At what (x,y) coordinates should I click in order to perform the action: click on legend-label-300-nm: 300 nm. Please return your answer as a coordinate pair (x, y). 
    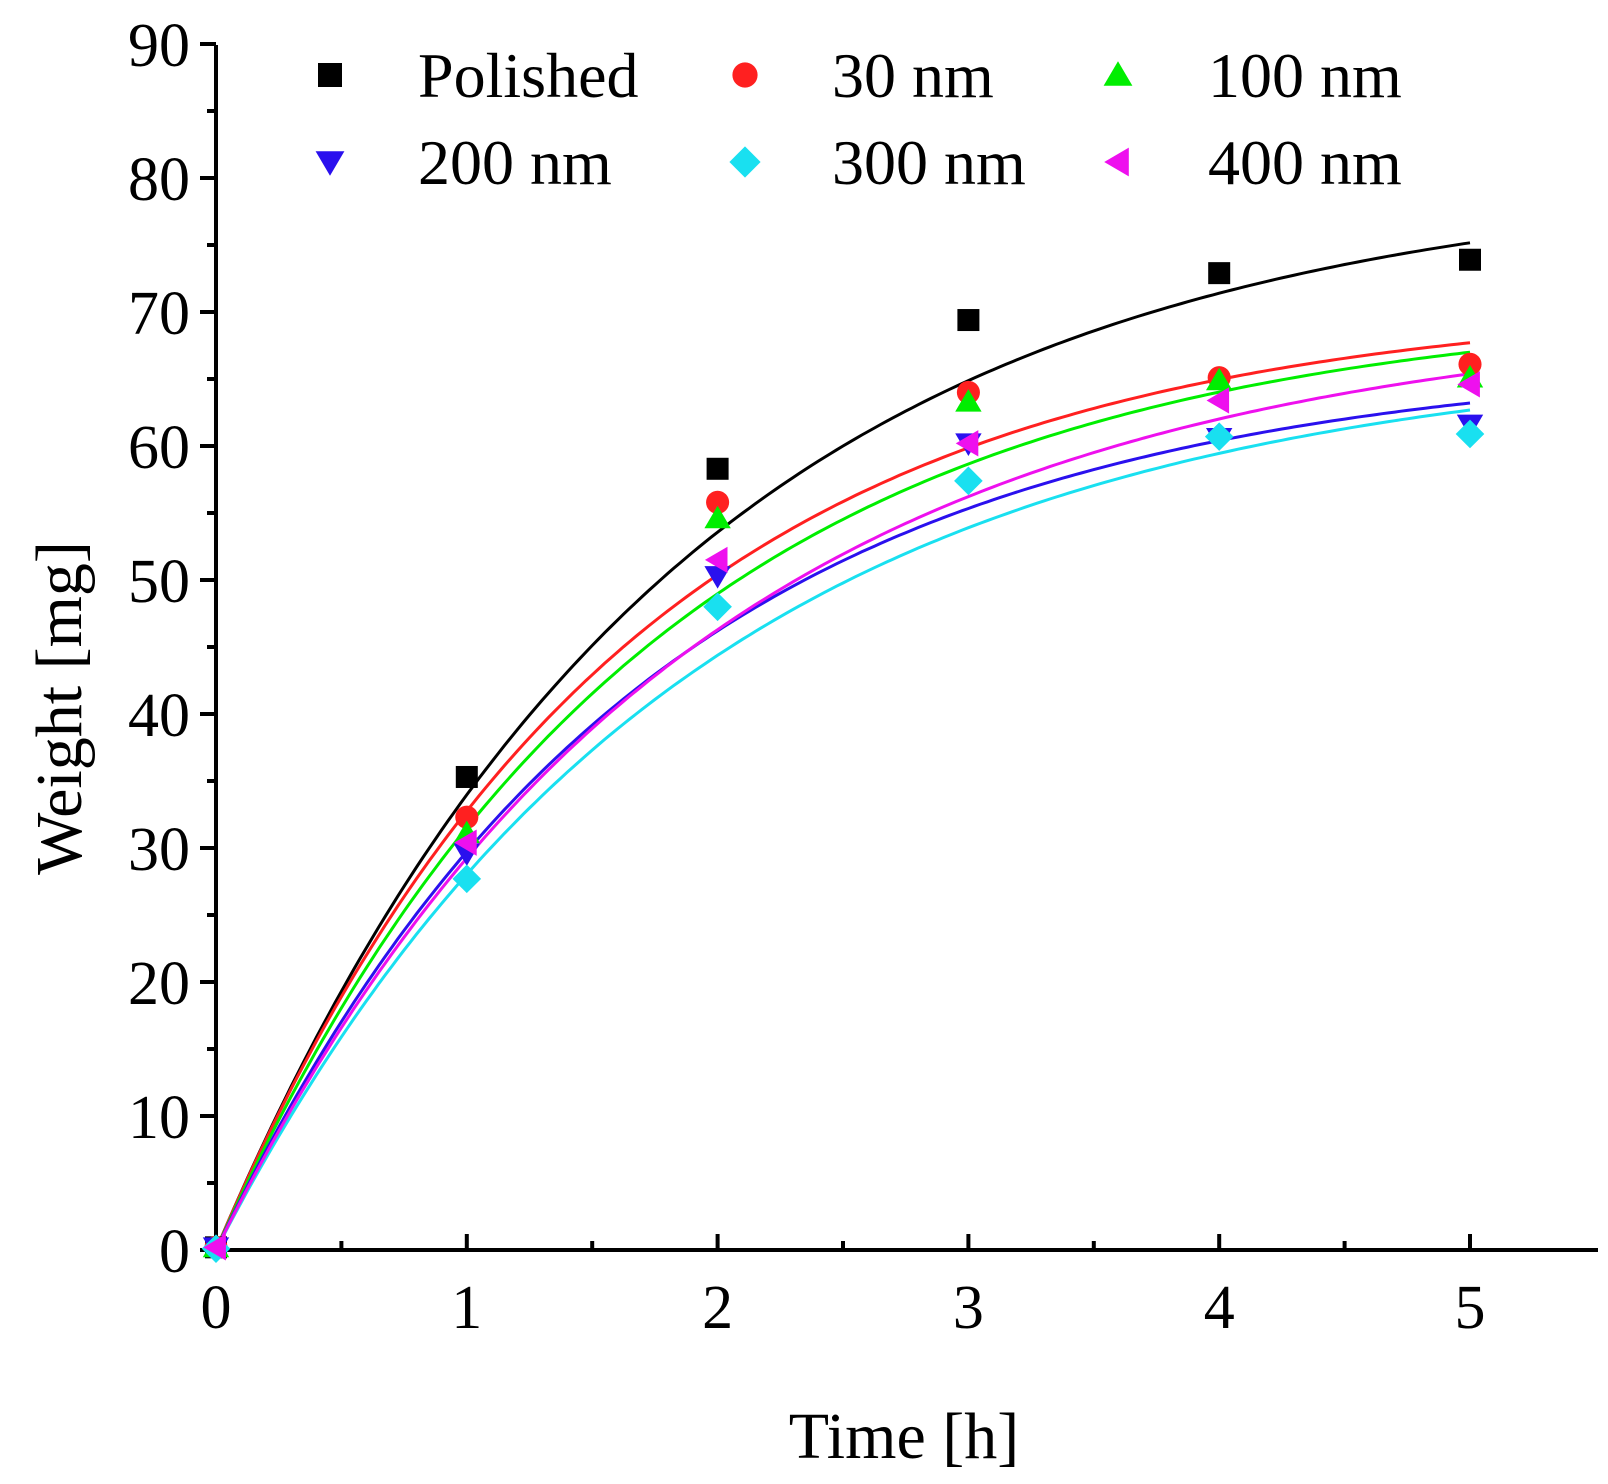
    Looking at the image, I should click on (929, 162).